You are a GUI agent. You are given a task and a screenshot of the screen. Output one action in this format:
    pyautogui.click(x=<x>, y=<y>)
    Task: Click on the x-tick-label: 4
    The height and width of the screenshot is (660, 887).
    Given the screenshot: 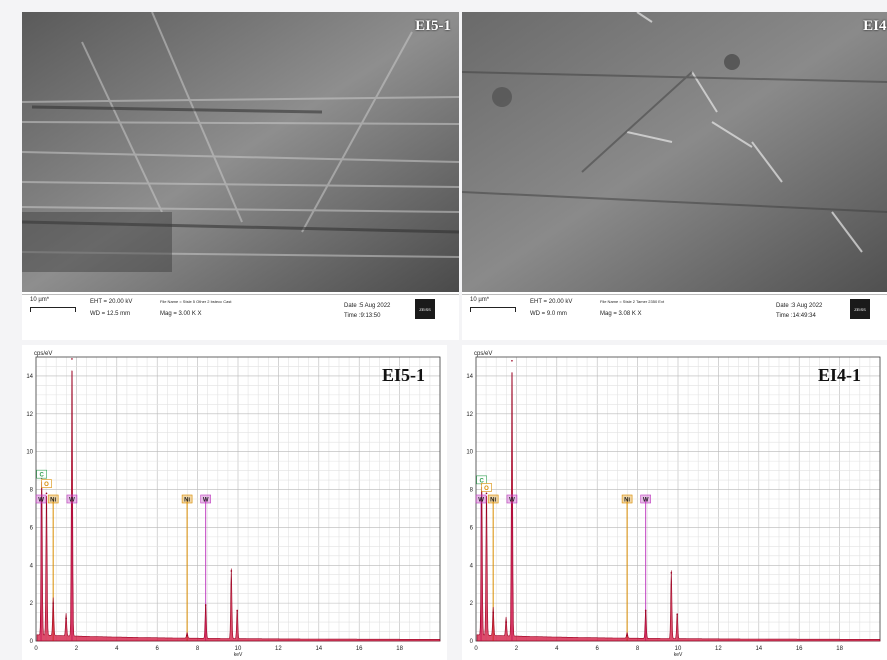 What is the action you would take?
    pyautogui.click(x=557, y=649)
    